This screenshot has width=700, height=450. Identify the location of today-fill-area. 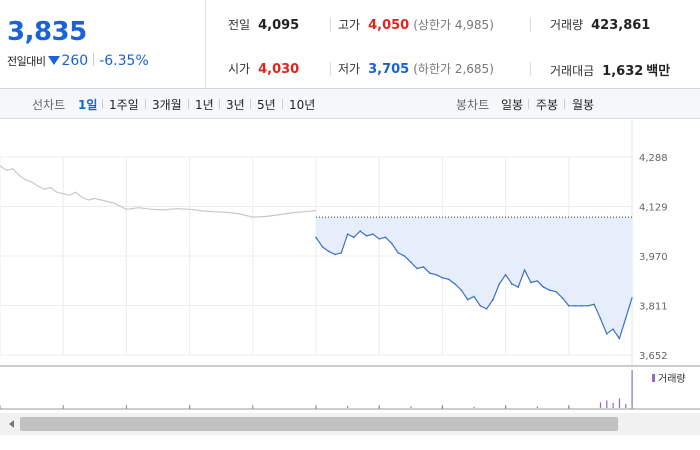
(474, 278).